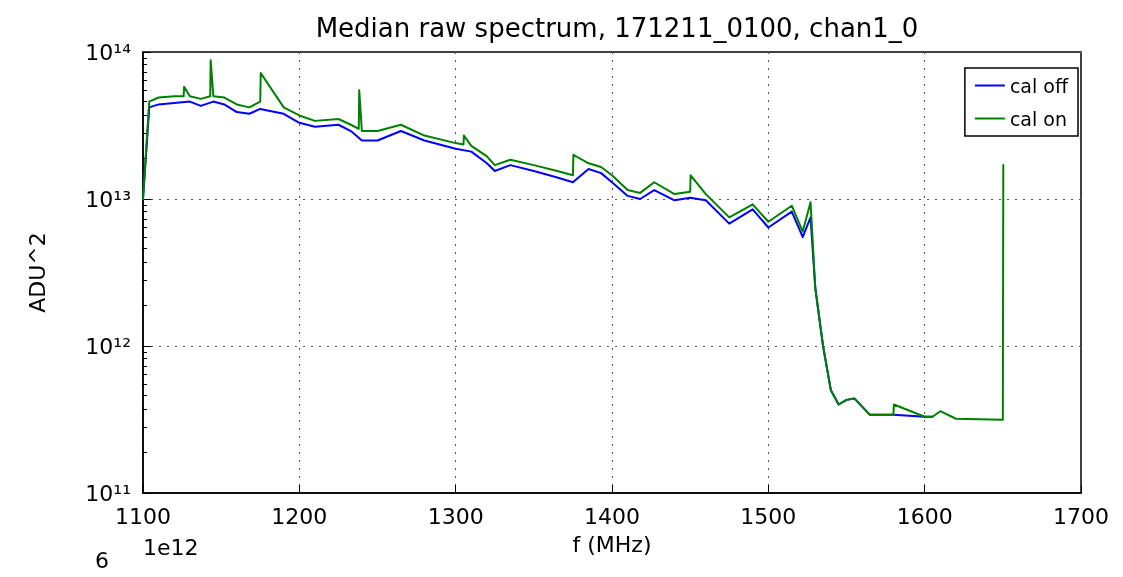 This screenshot has height=577, width=1123. Describe the element at coordinates (612, 516) in the screenshot. I see `x-tick-label: 1400` at that location.